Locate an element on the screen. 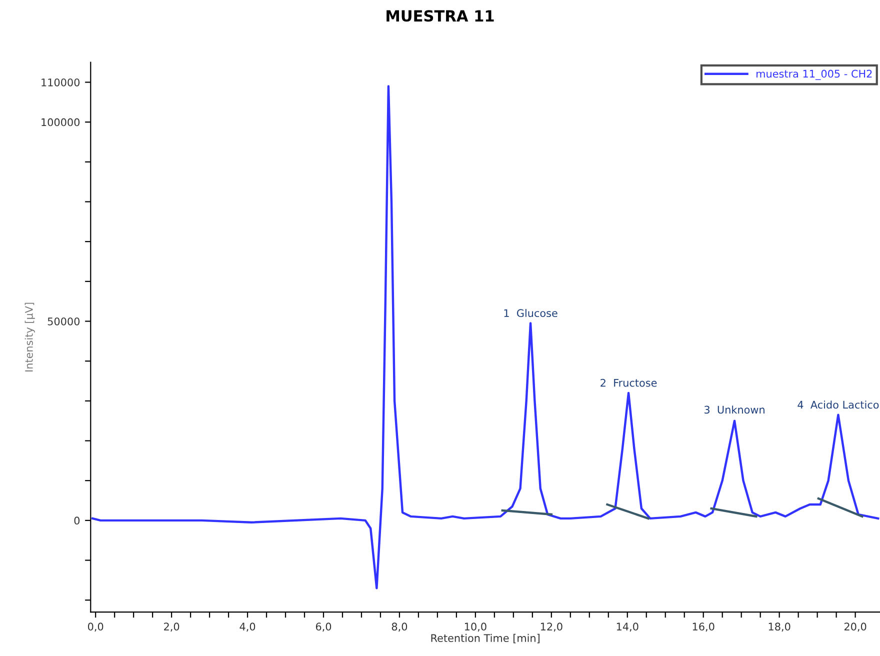 The width and height of the screenshot is (880, 656). annotation: 4 Acido Lactico is located at coordinates (838, 404).